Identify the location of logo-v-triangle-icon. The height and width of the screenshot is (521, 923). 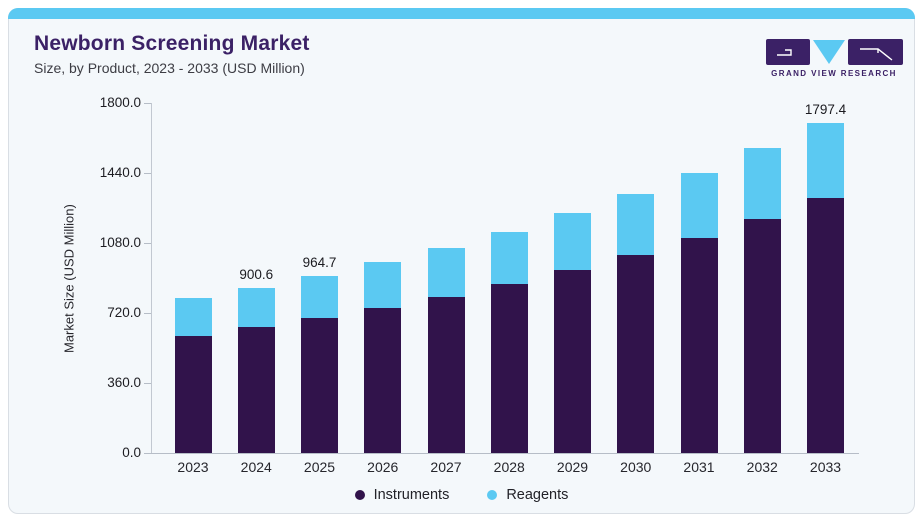
(828, 52).